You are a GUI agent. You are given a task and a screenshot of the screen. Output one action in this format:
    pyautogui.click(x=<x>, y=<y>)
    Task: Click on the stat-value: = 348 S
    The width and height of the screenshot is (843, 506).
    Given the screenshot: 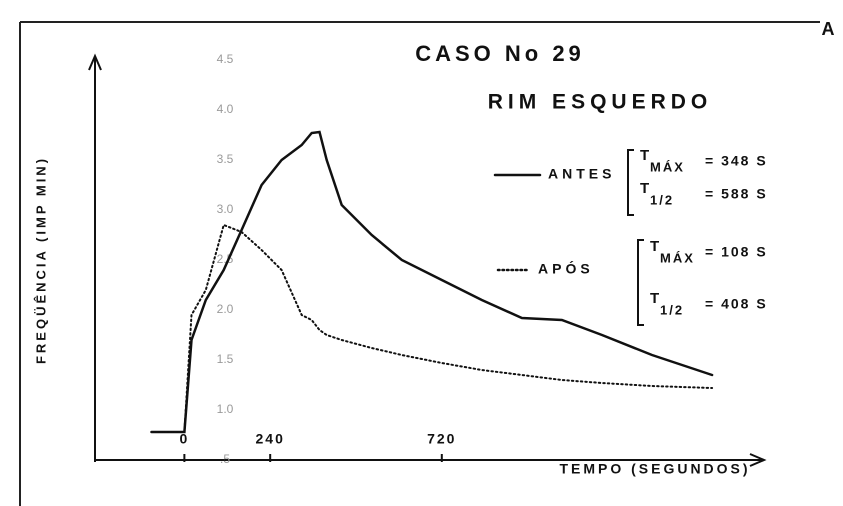 What is the action you would take?
    pyautogui.click(x=736, y=161)
    